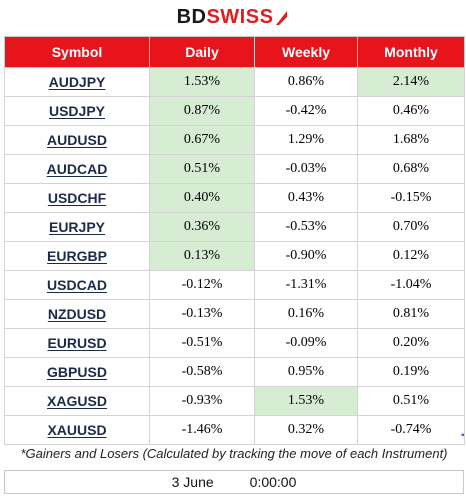 This screenshot has width=466, height=500. Describe the element at coordinates (202, 111) in the screenshot. I see `daily-change-cell: 0.87%` at that location.